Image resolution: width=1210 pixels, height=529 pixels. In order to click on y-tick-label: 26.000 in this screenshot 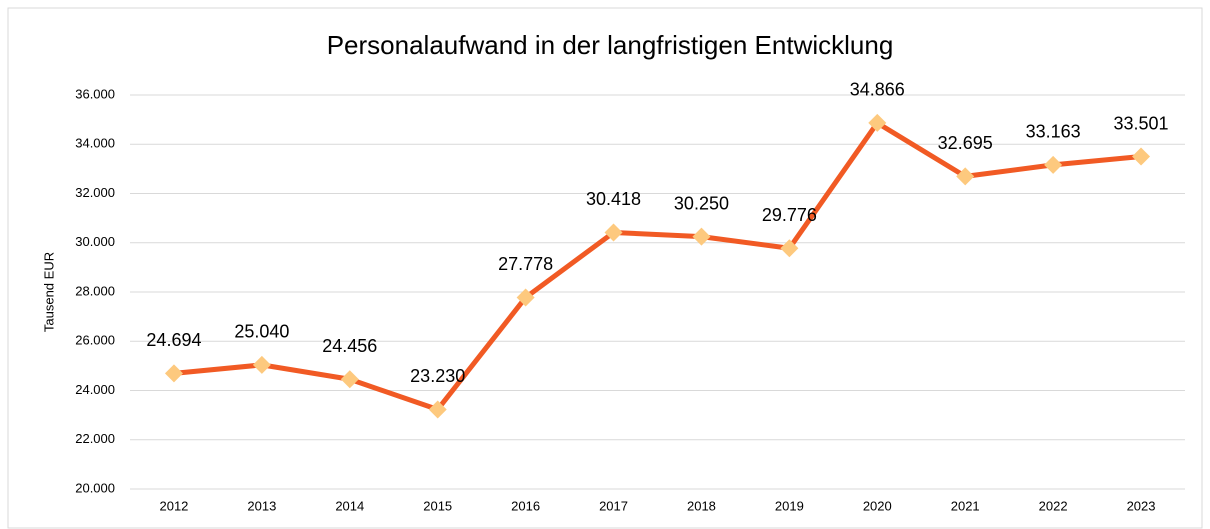, I will do `click(95, 340)`.